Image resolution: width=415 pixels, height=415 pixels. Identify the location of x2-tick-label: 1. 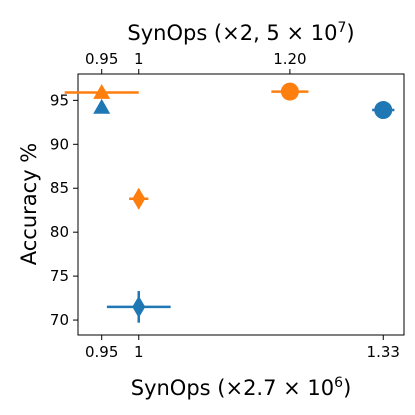
(139, 59).